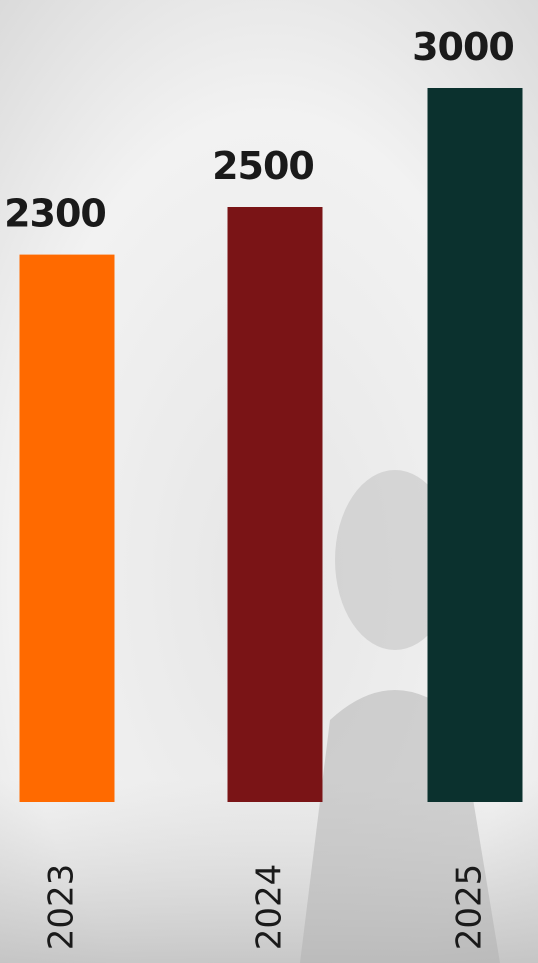  Describe the element at coordinates (463, 47) in the screenshot. I see `value-label: 3000` at that location.